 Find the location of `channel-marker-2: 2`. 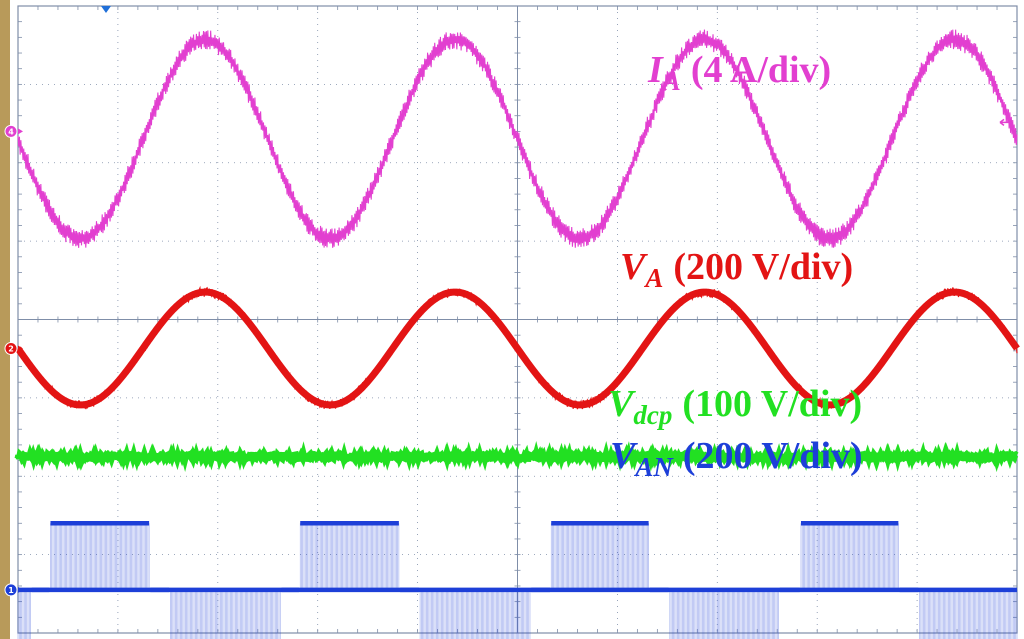

channel-marker-2: 2 is located at coordinates (13, 348).